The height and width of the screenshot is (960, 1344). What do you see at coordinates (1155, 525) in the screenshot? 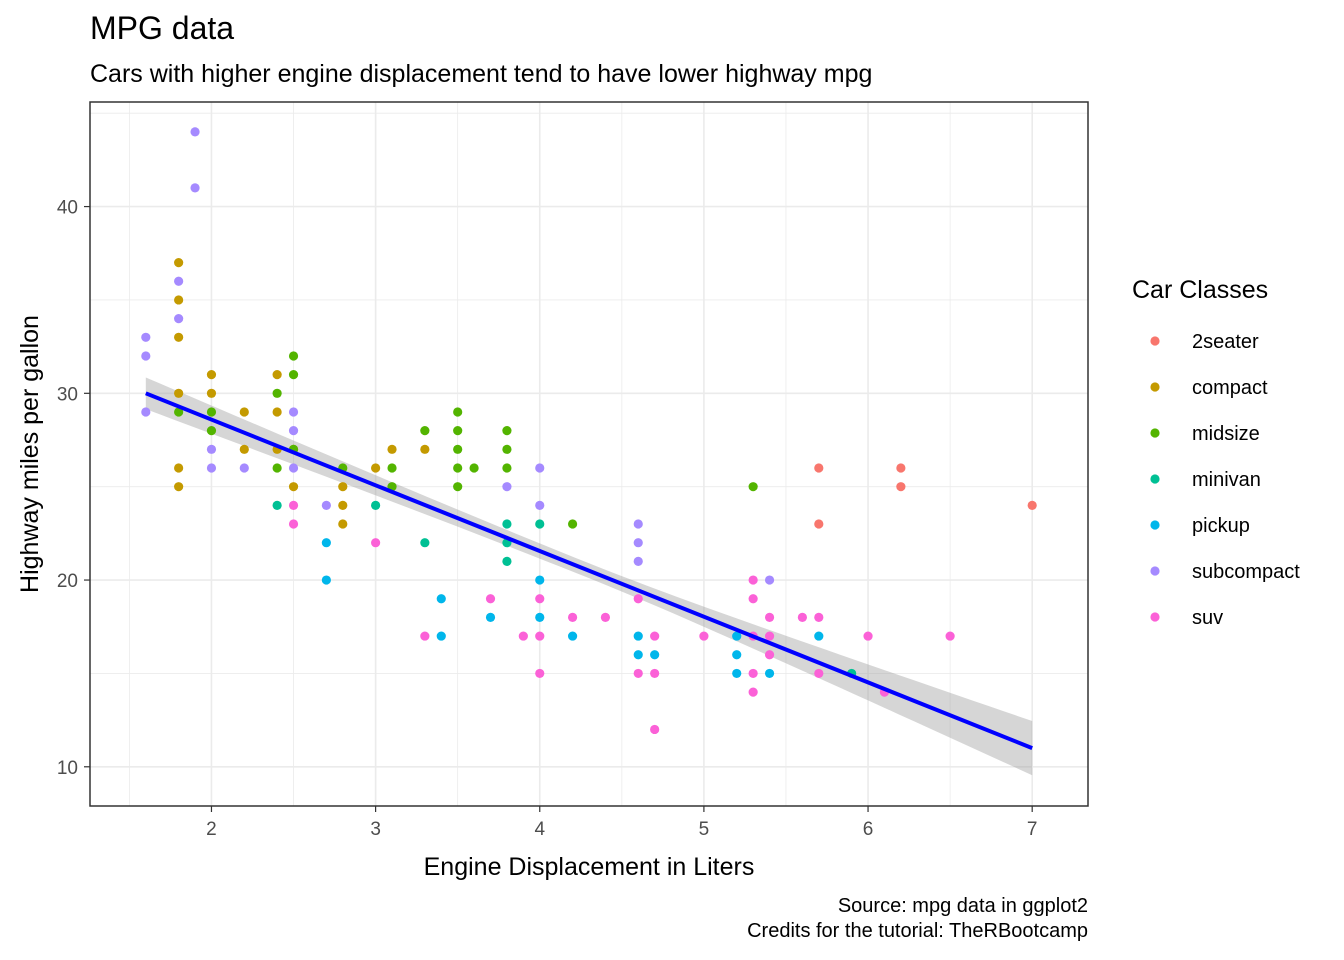
I see `legend-key-pickup` at bounding box center [1155, 525].